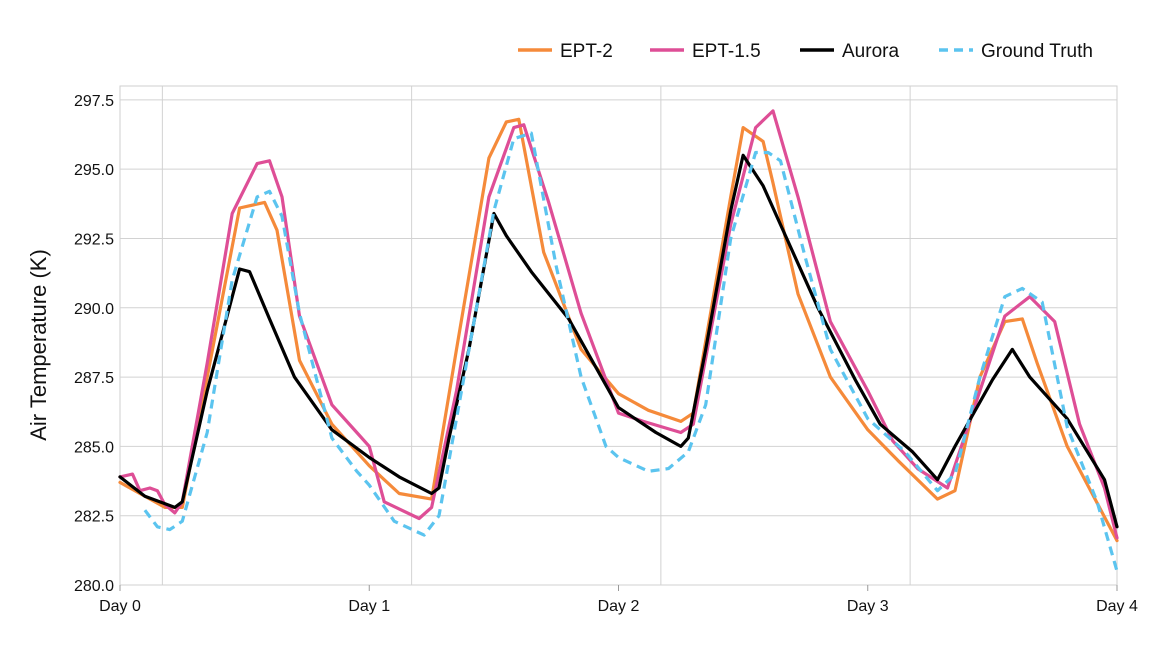 This screenshot has height=669, width=1163. Describe the element at coordinates (94, 170) in the screenshot. I see `y-tick-label: 295.0` at that location.